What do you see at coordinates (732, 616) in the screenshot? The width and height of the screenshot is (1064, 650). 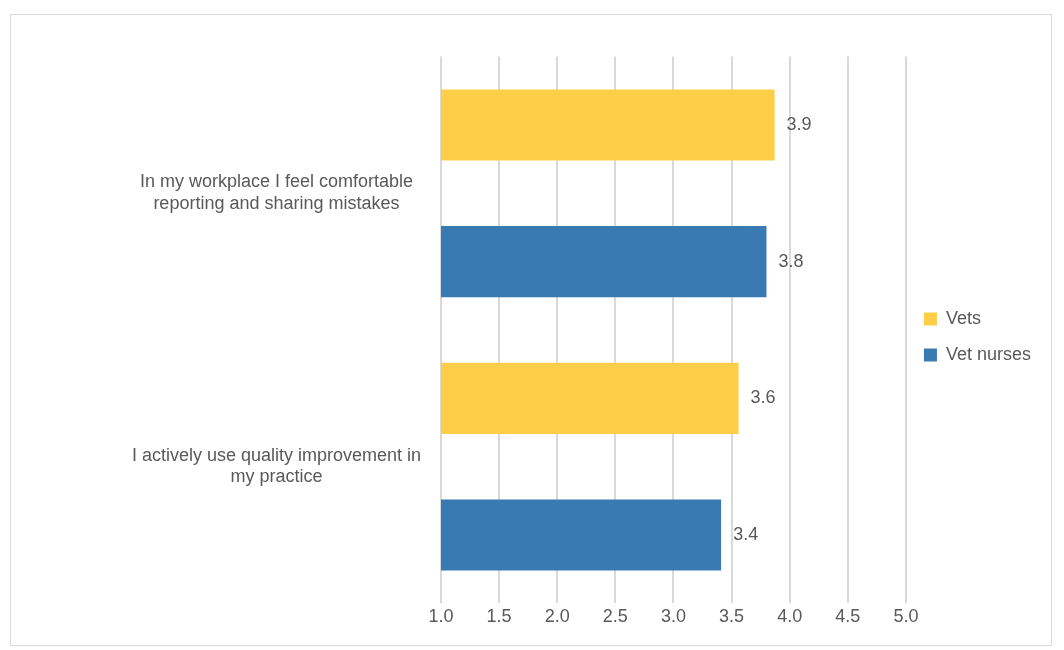 I see `x-tick-label: 3.5` at bounding box center [732, 616].